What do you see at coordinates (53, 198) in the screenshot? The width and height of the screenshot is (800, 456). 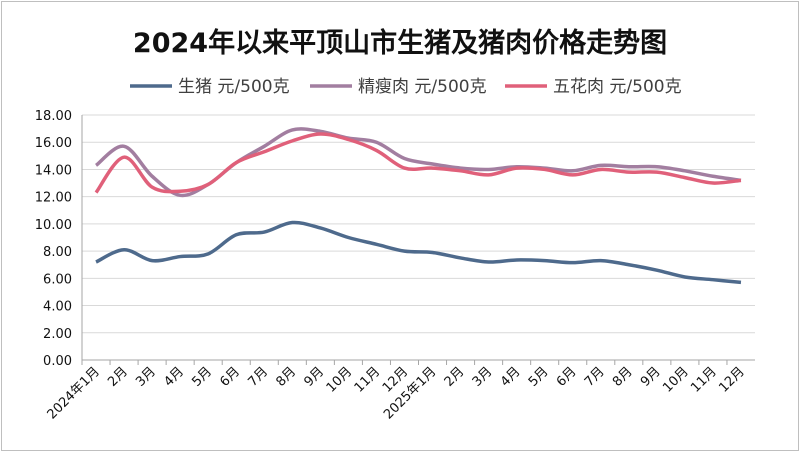 I see `y-tick-label: 12.00` at bounding box center [53, 198].